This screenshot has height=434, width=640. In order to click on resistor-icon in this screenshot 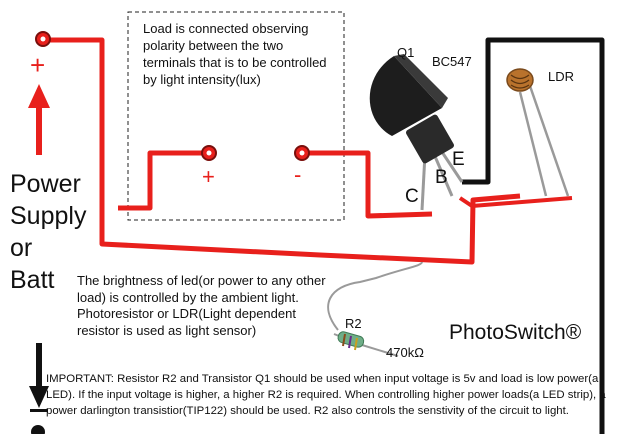, I will do `click(375, 309)`.